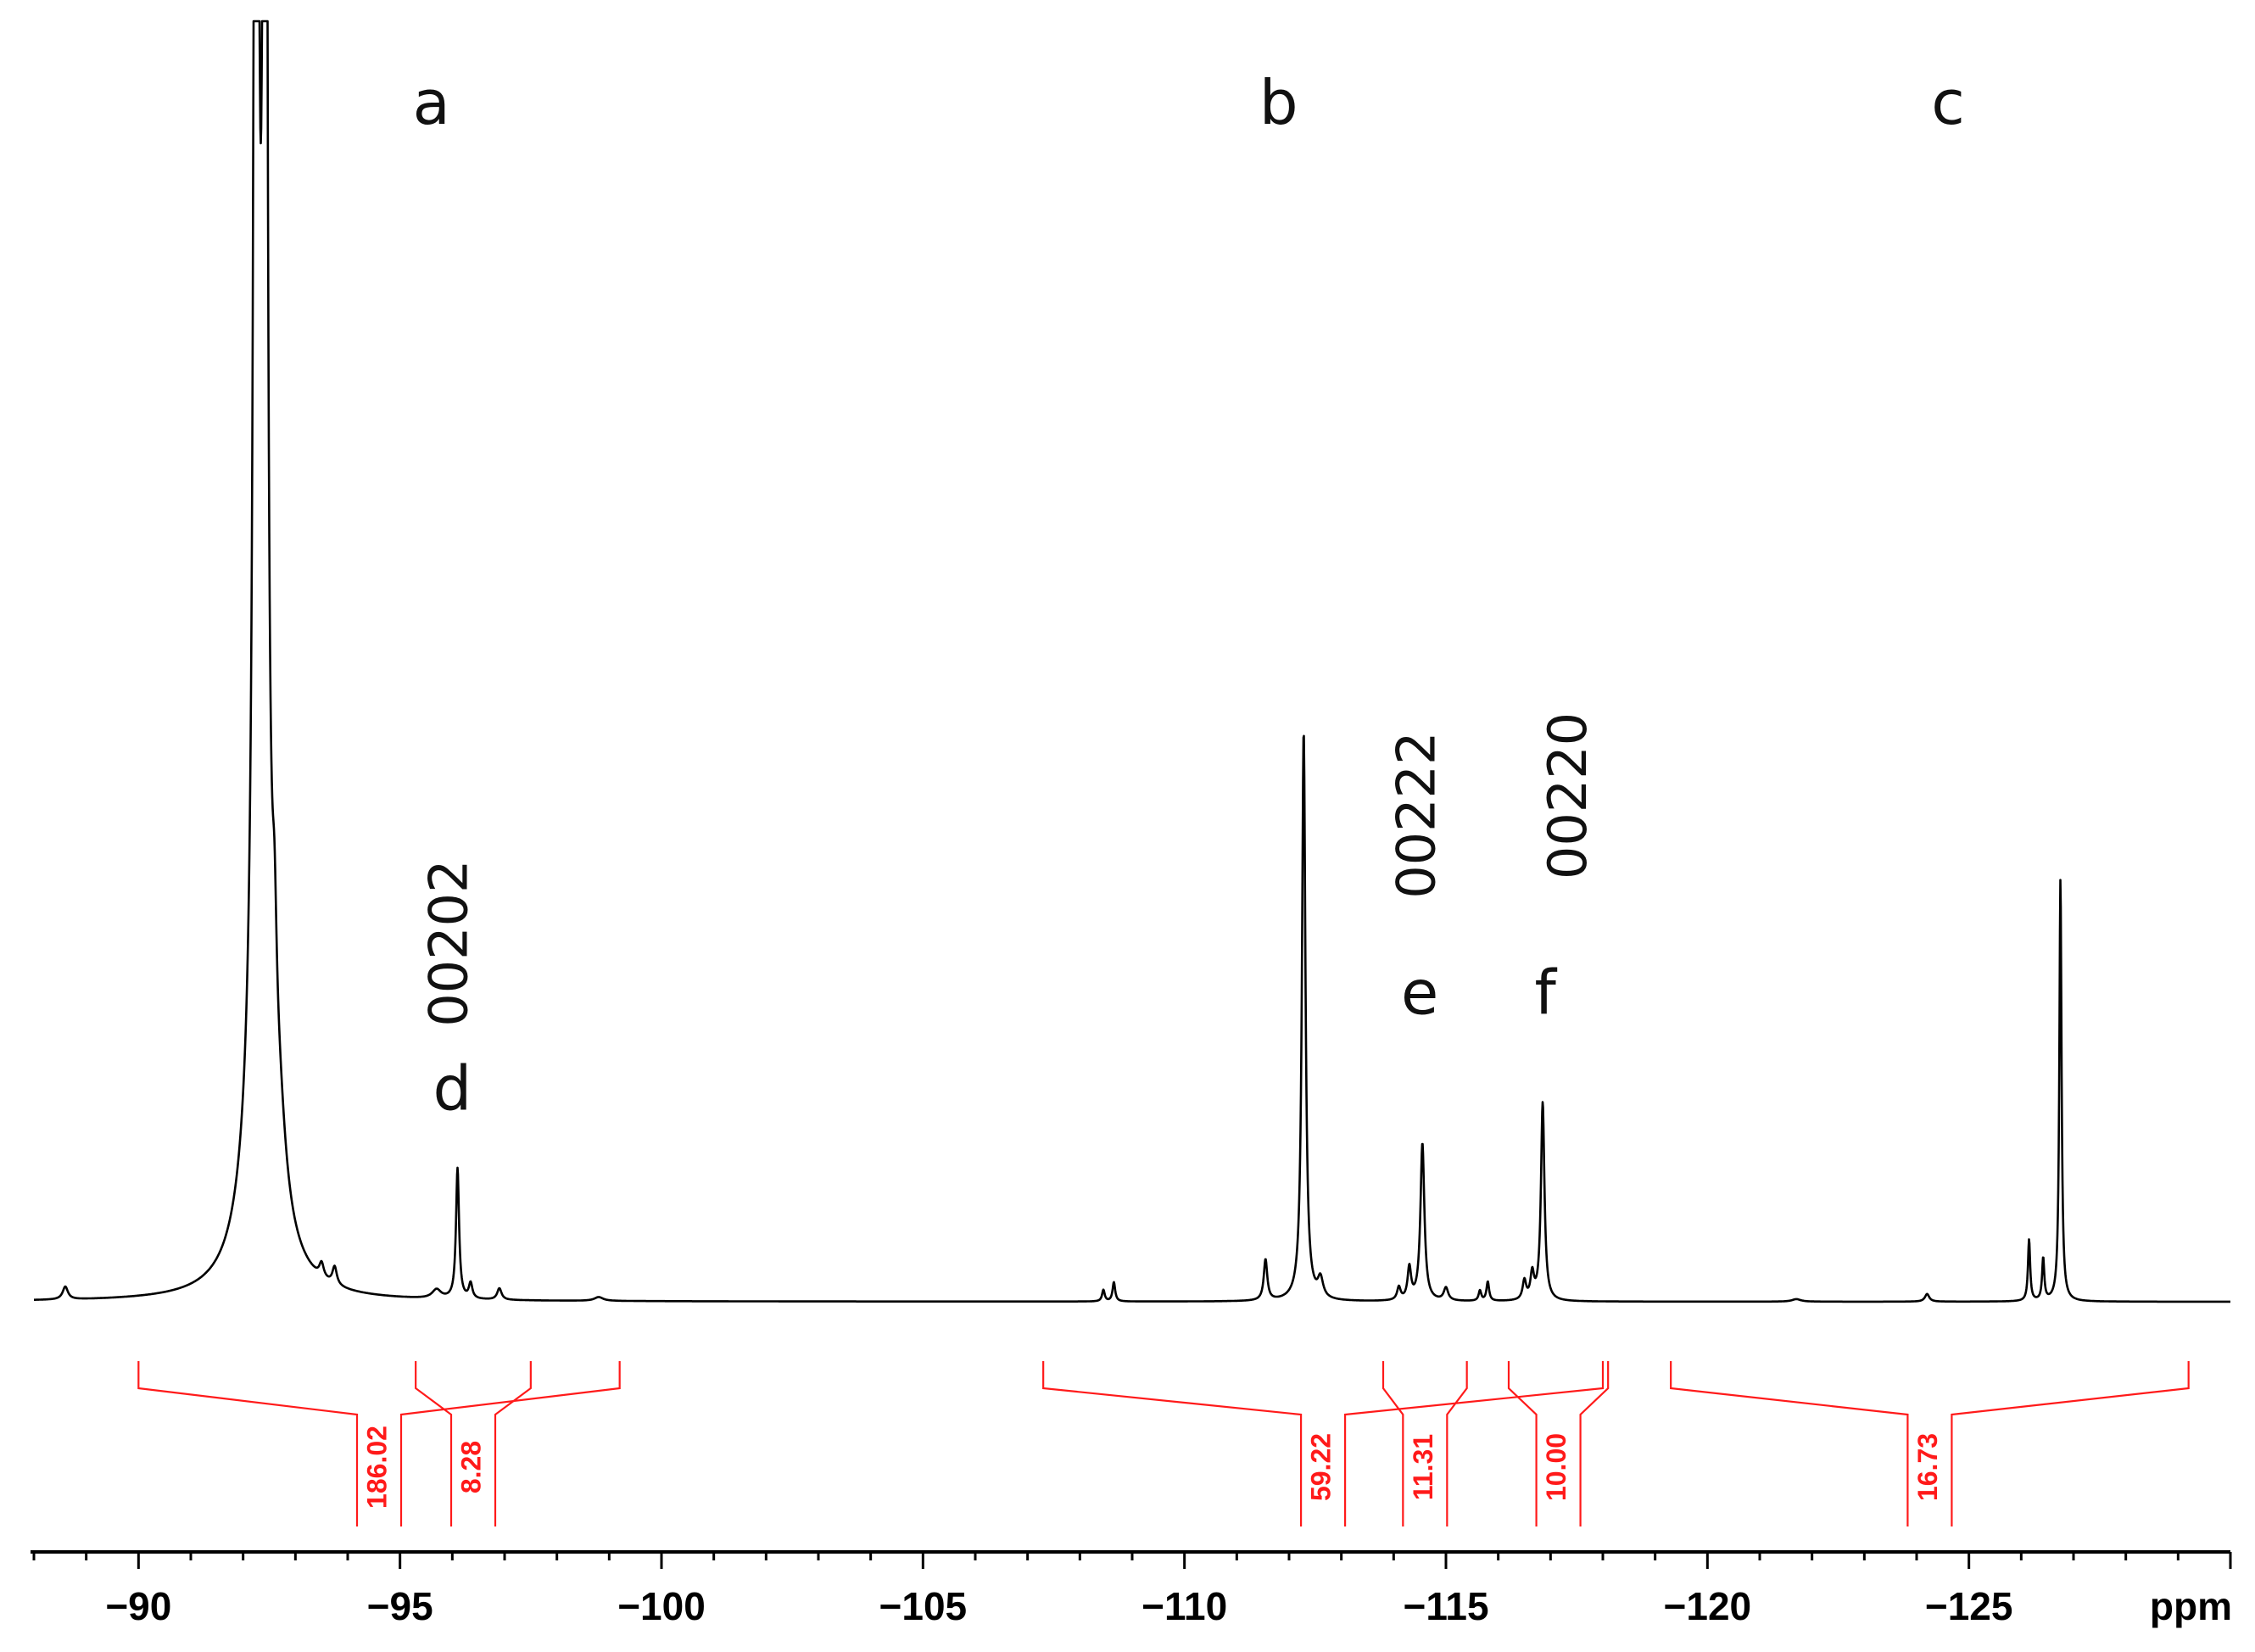  I want to click on label-a-label: a, so click(431, 103).